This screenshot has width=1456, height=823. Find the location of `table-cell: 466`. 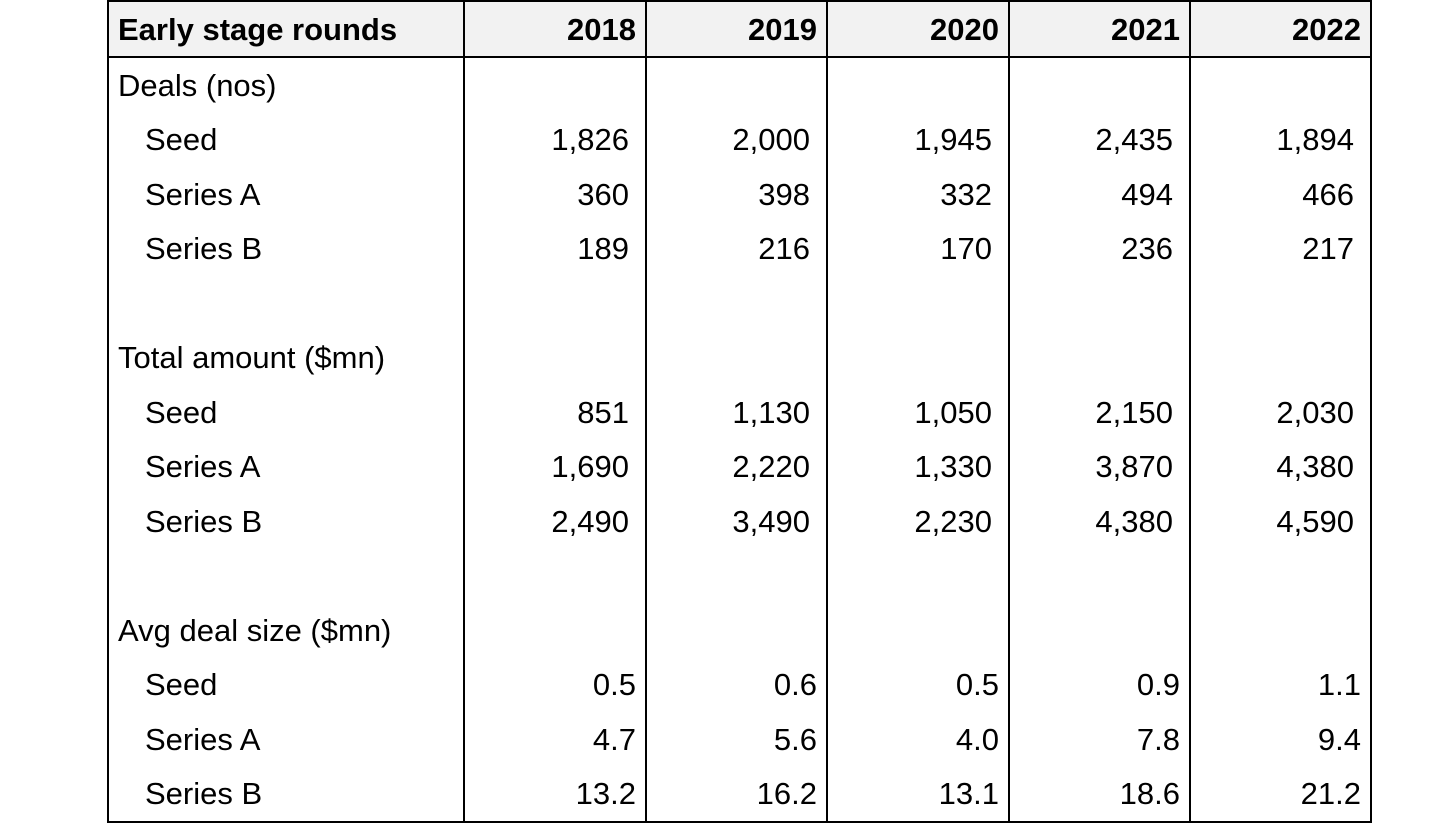

table-cell: 466 is located at coordinates (1280, 194).